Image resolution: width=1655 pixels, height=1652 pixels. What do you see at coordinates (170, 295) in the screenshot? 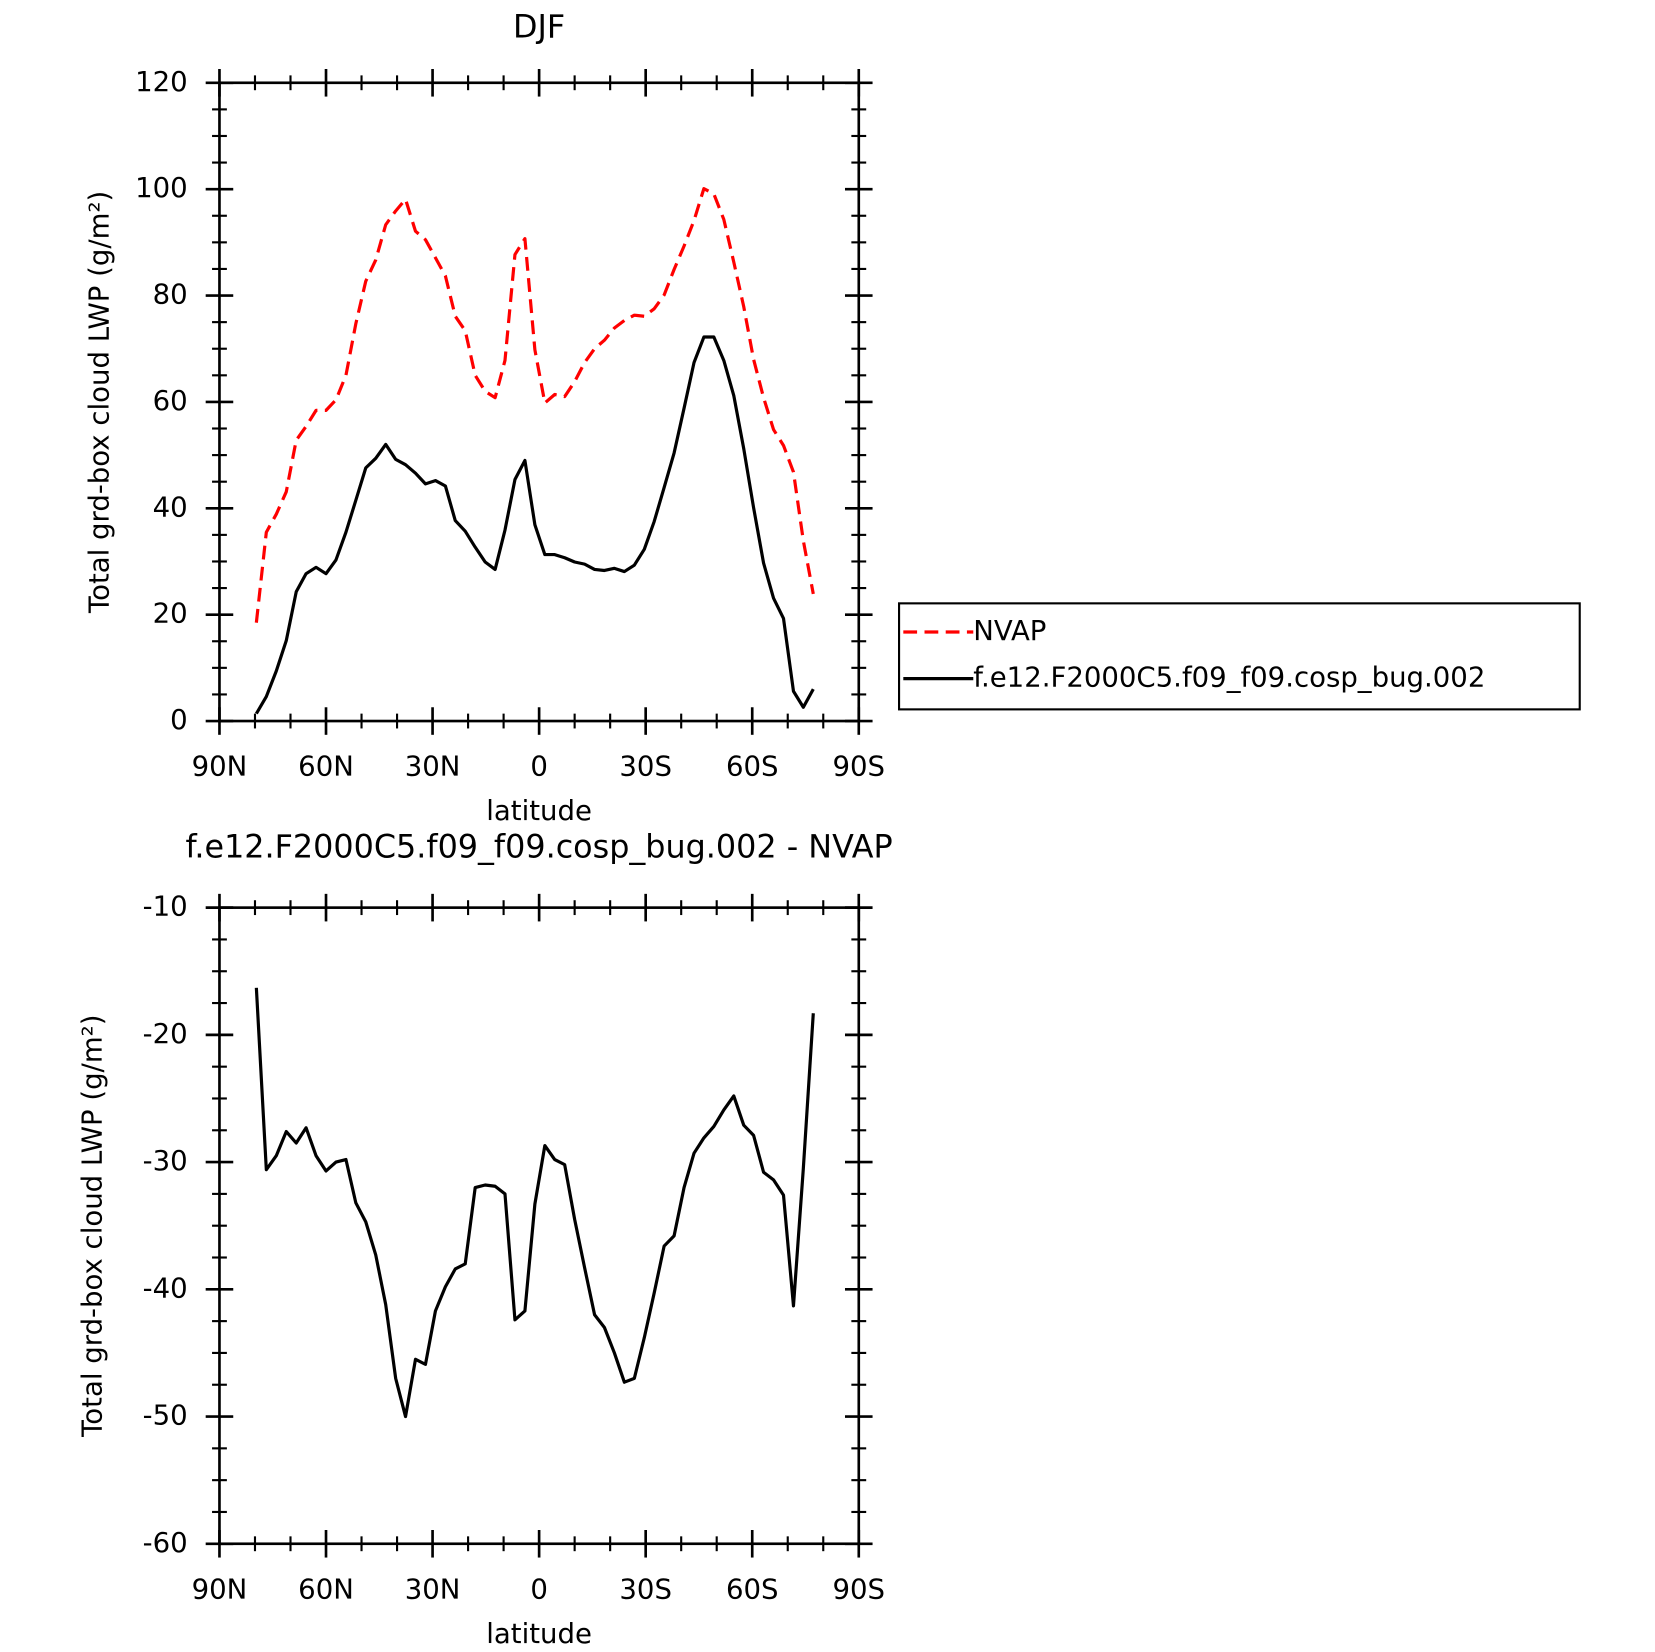
I see `y-tick-label: 80` at bounding box center [170, 295].